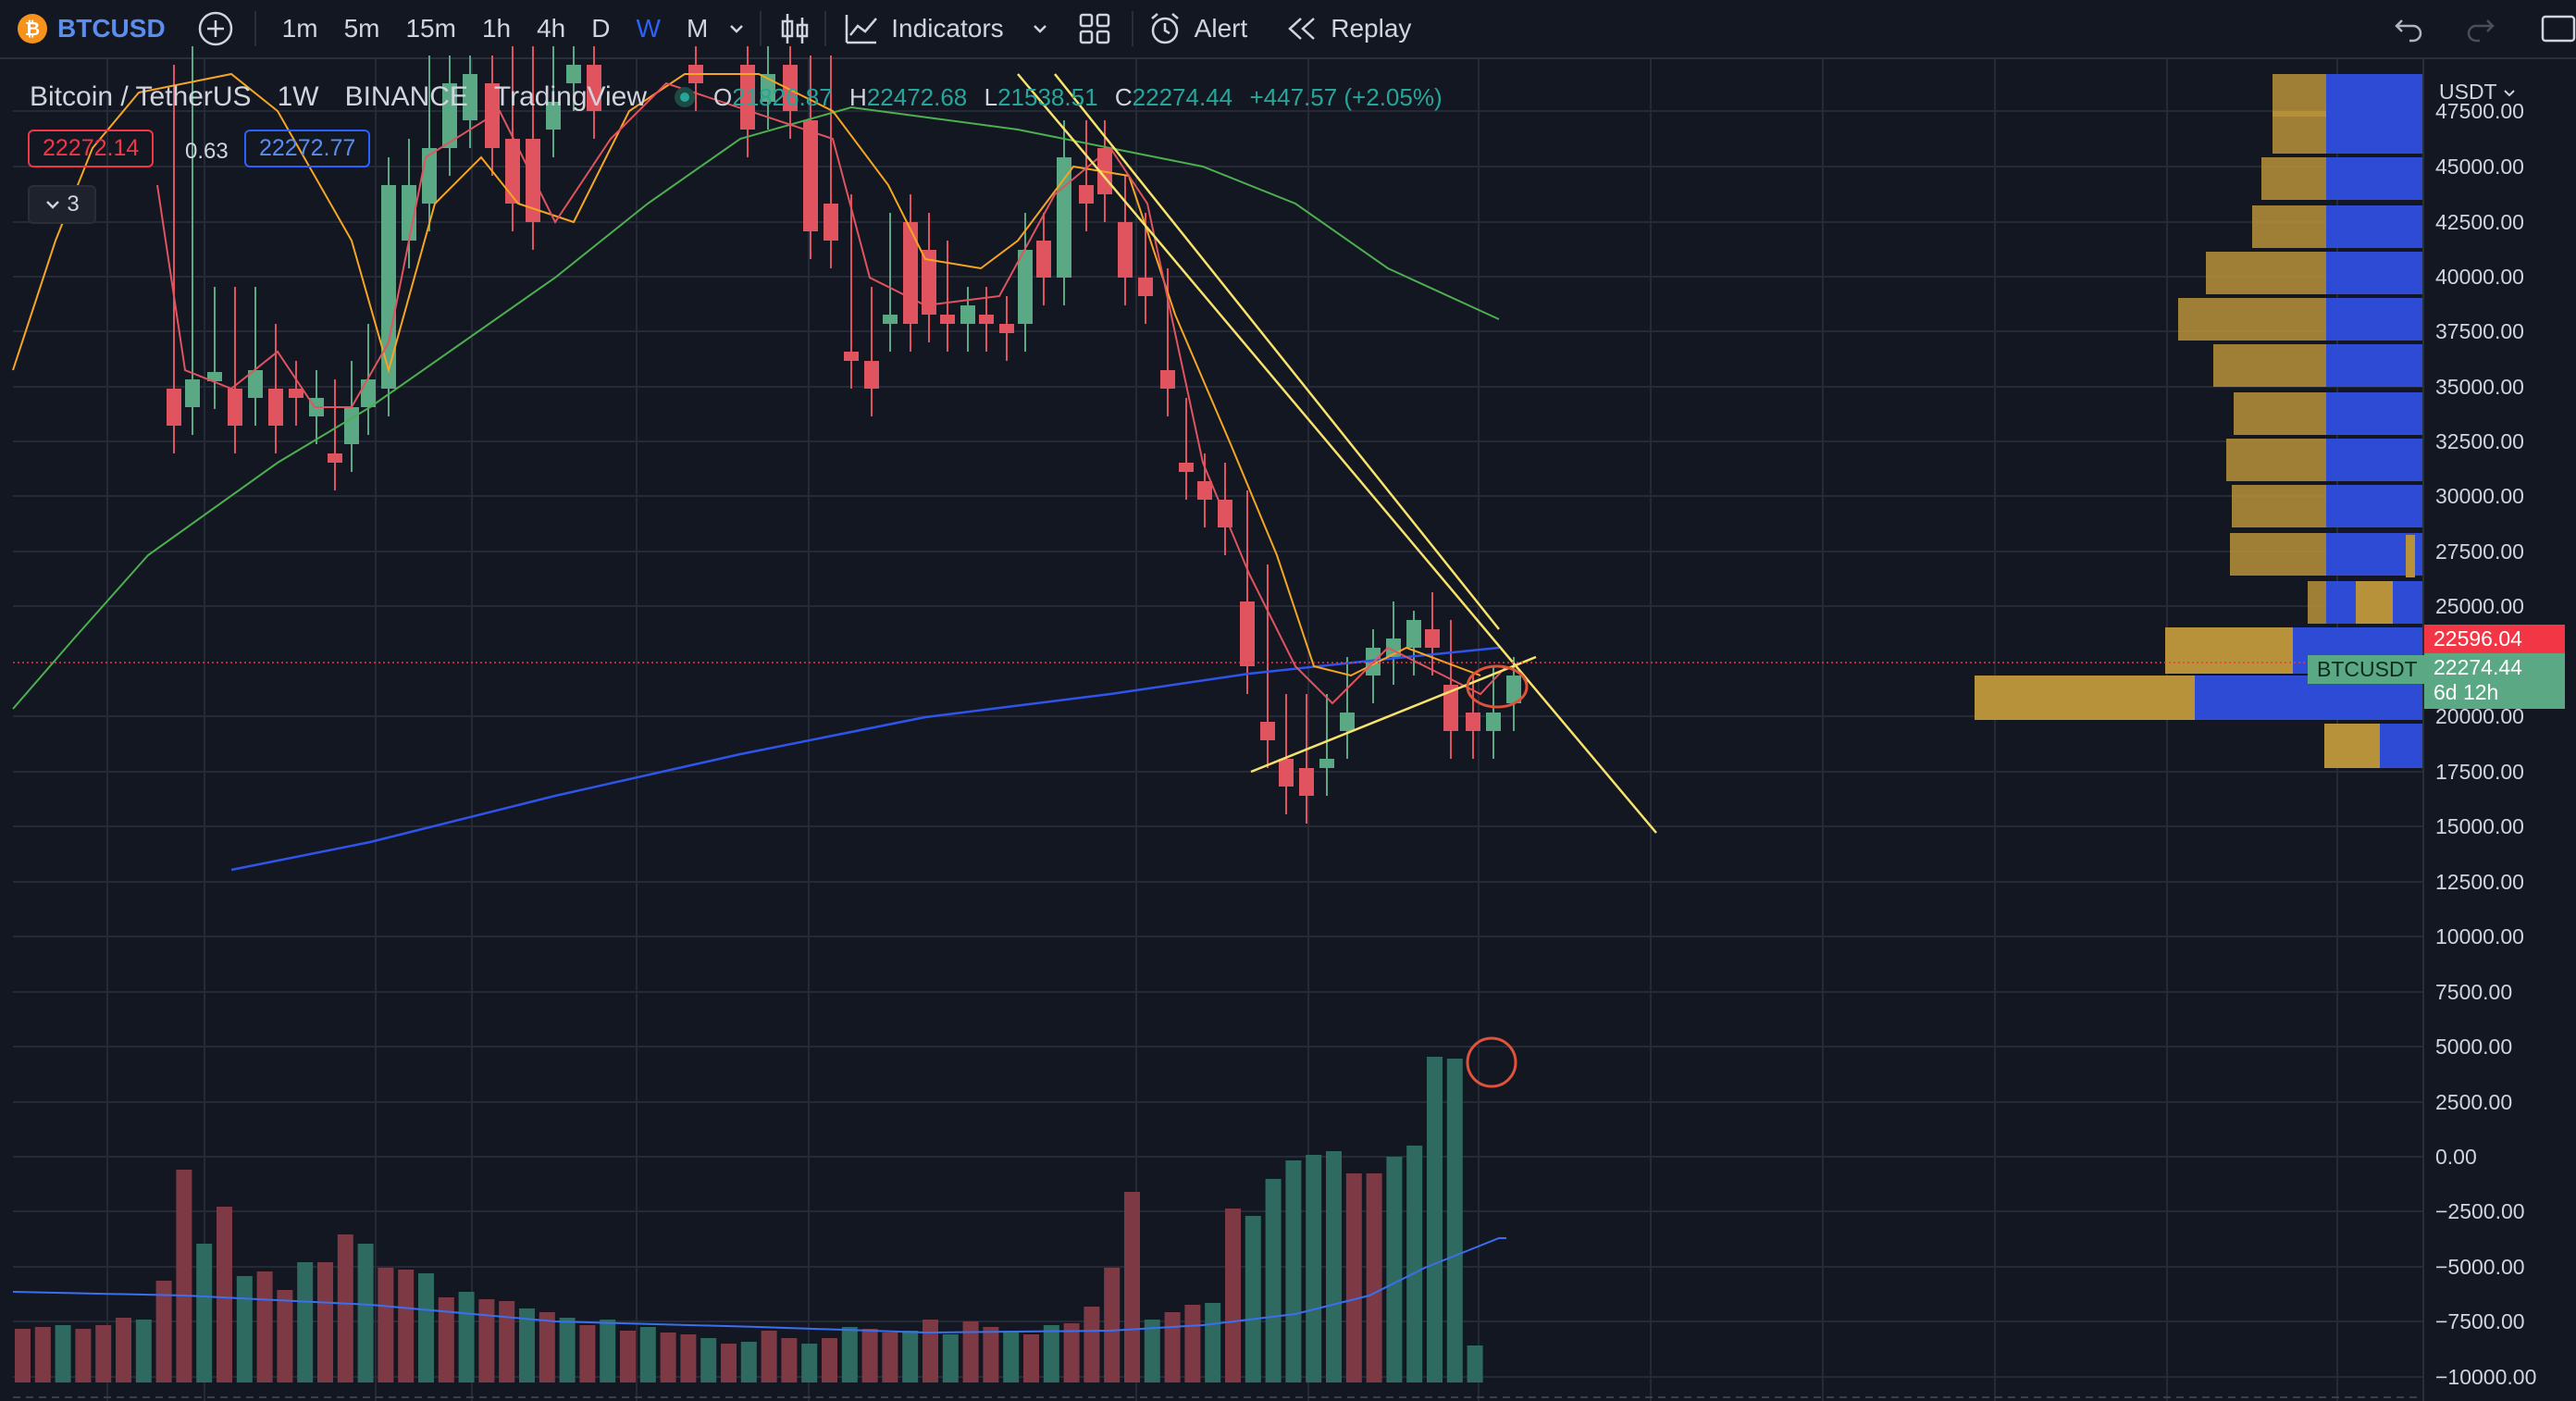  I want to click on spread-value: 0.63, so click(207, 151).